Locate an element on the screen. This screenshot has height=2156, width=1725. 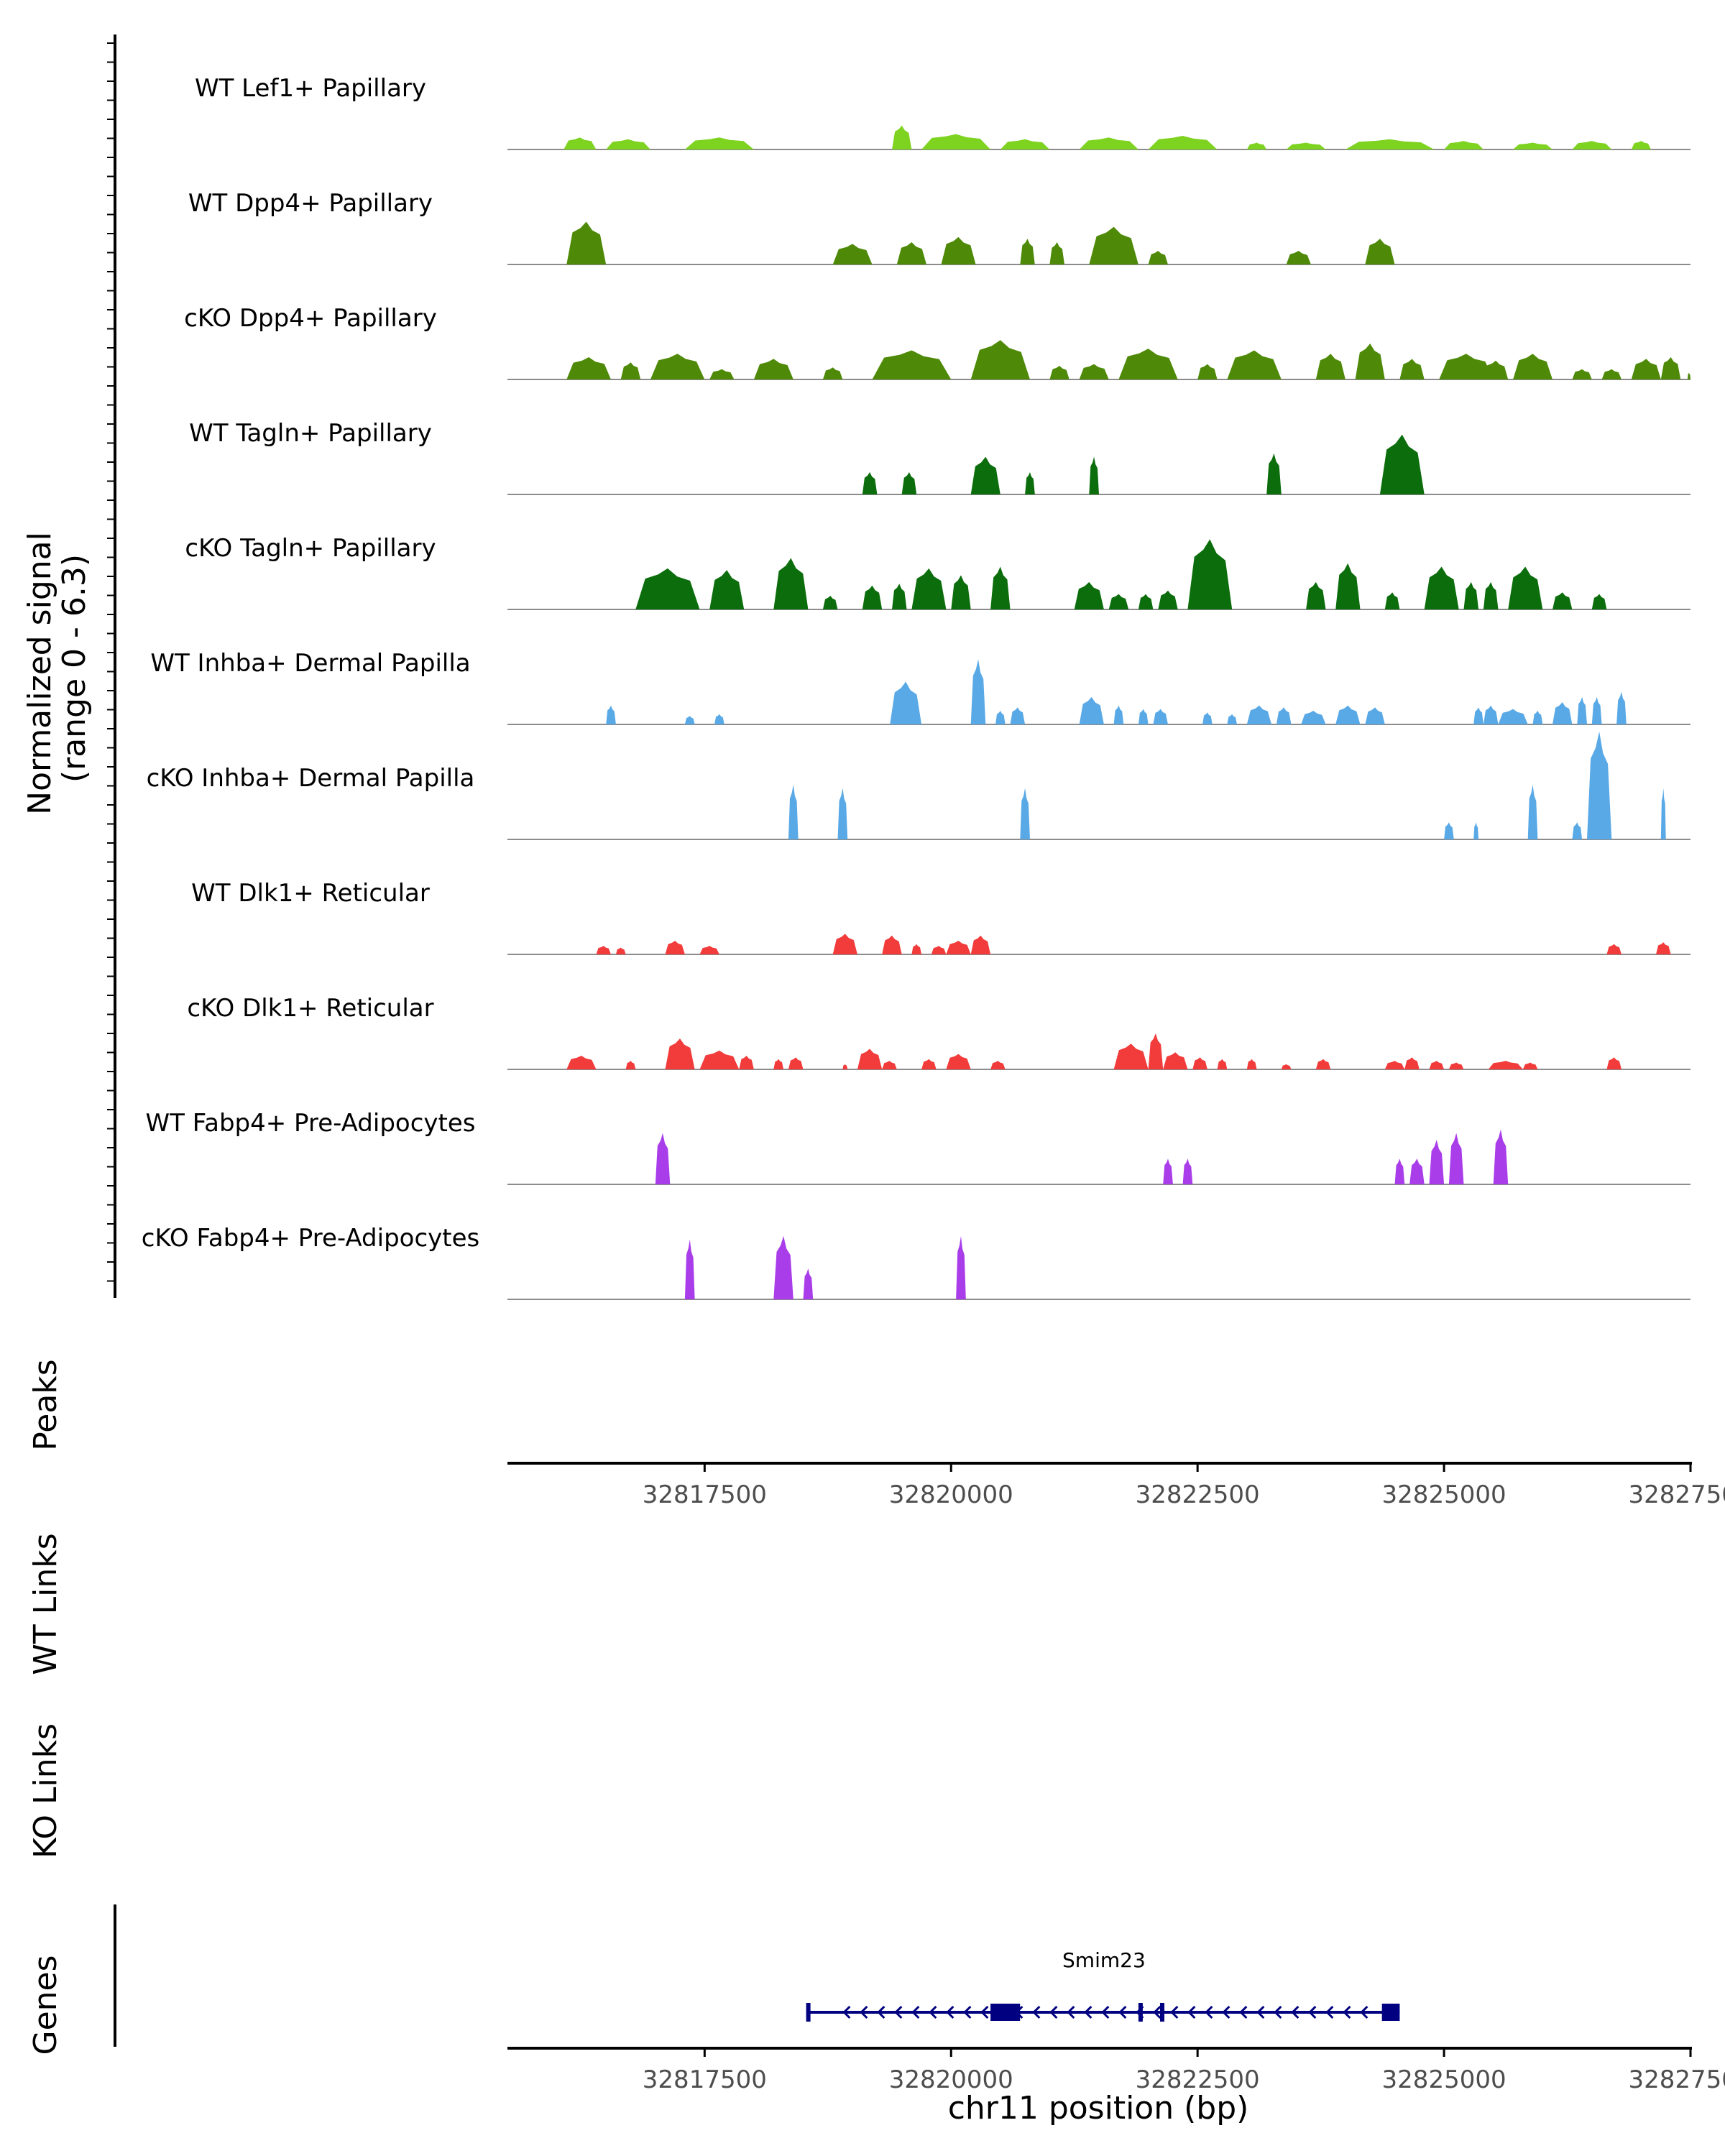
coverage-y-axis is located at coordinates (111, 666).